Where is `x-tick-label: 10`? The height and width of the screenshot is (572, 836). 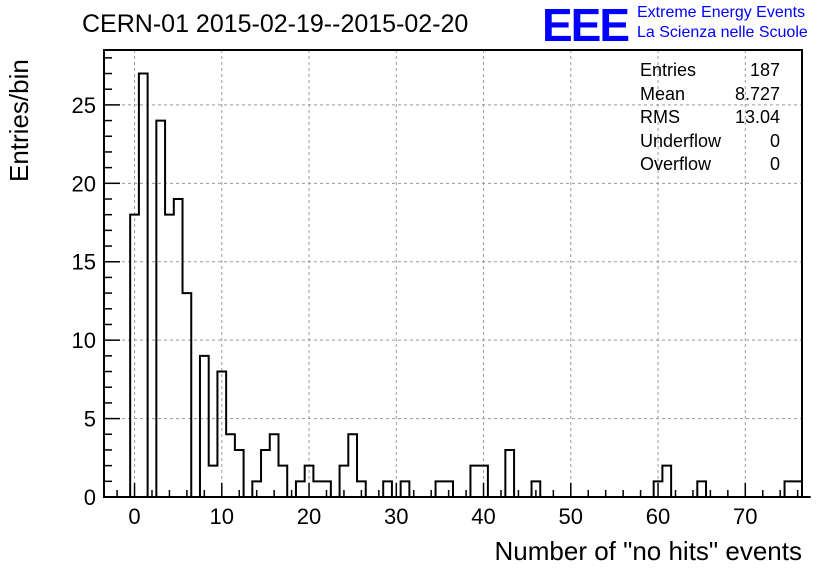
x-tick-label: 10 is located at coordinates (222, 516).